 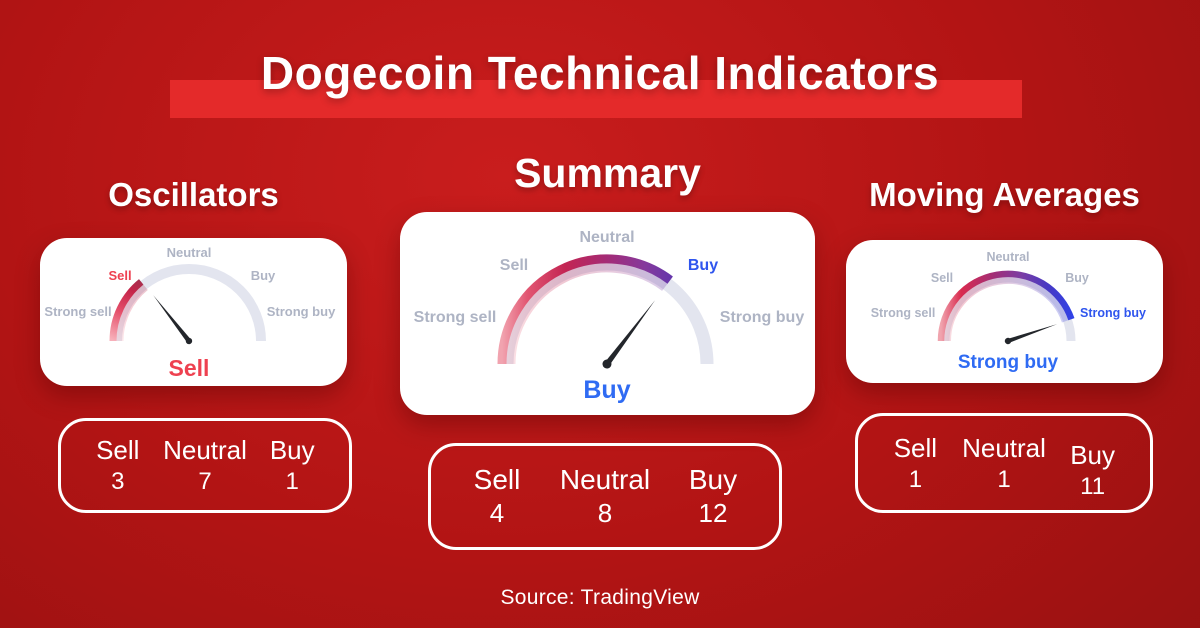 I want to click on verdict-label: Strong buy, so click(x=1008, y=362).